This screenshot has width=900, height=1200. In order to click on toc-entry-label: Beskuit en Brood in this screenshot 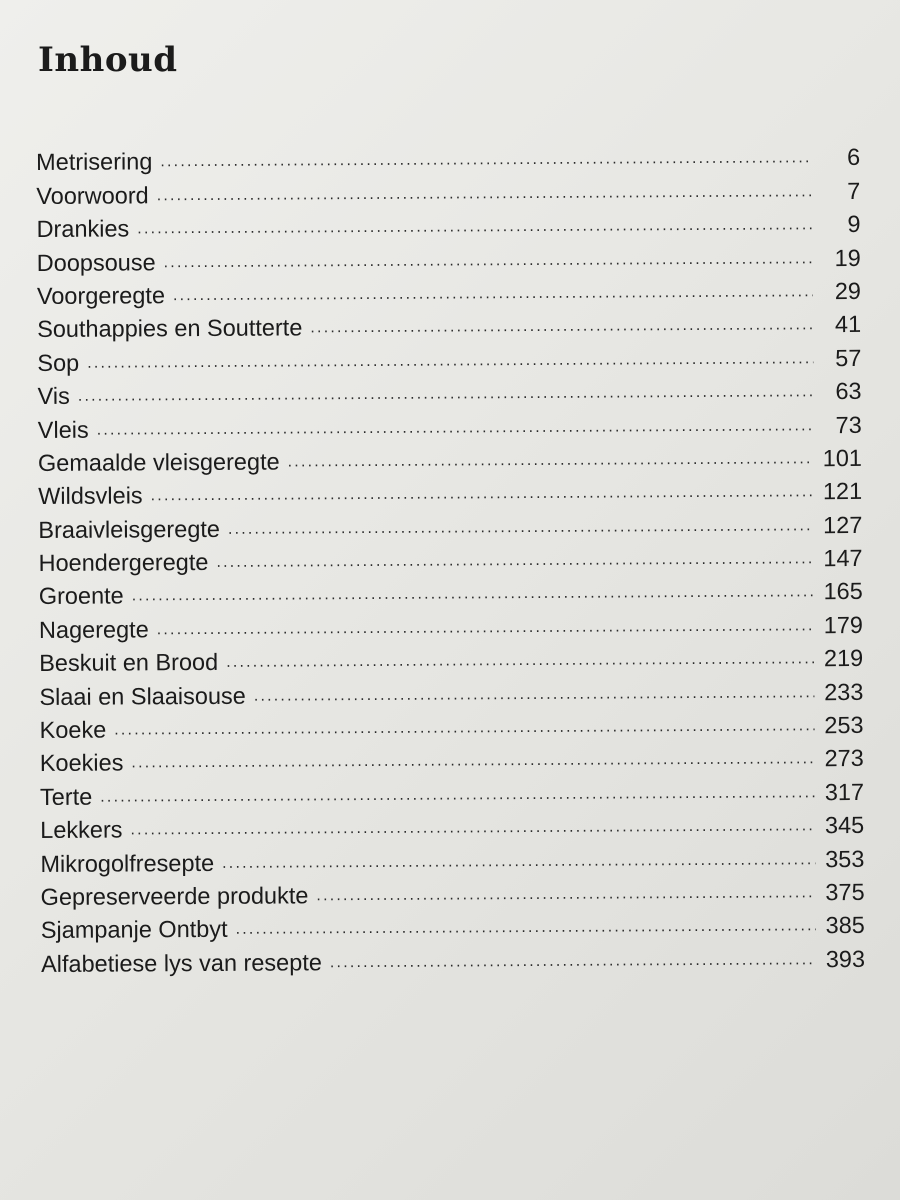, I will do `click(129, 663)`.